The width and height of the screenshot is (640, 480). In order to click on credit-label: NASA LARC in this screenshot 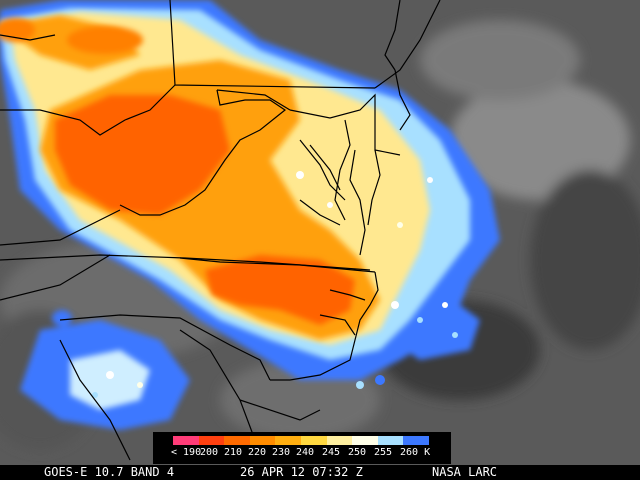, I will do `click(465, 472)`.